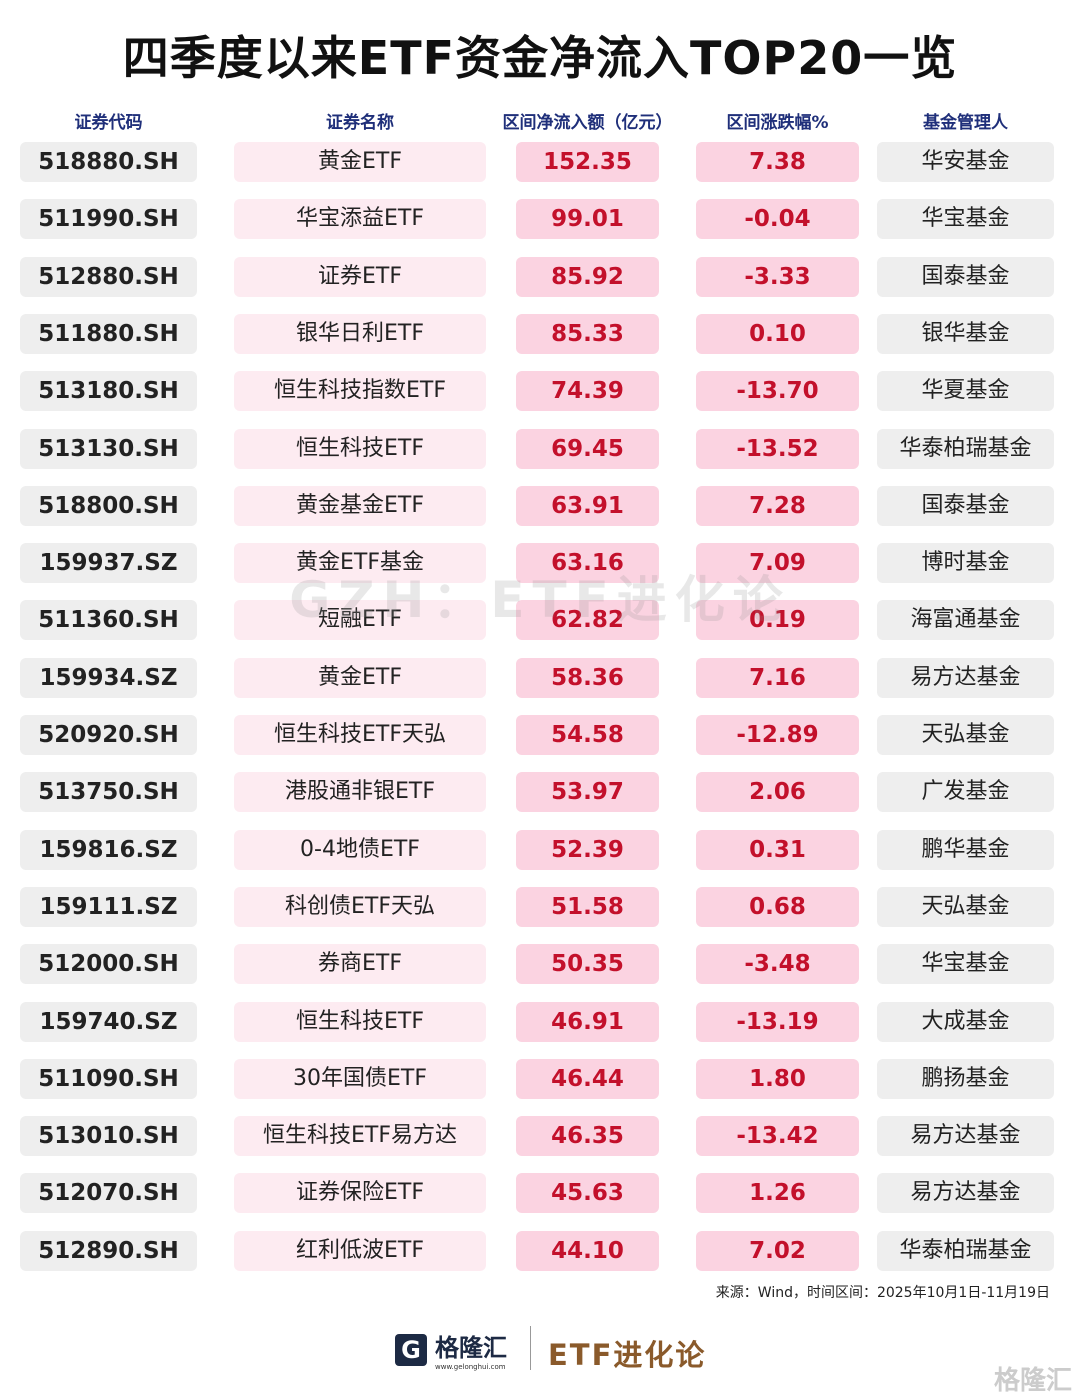  Describe the element at coordinates (587, 1136) in the screenshot. I see `inflow-cell: 46.35` at that location.